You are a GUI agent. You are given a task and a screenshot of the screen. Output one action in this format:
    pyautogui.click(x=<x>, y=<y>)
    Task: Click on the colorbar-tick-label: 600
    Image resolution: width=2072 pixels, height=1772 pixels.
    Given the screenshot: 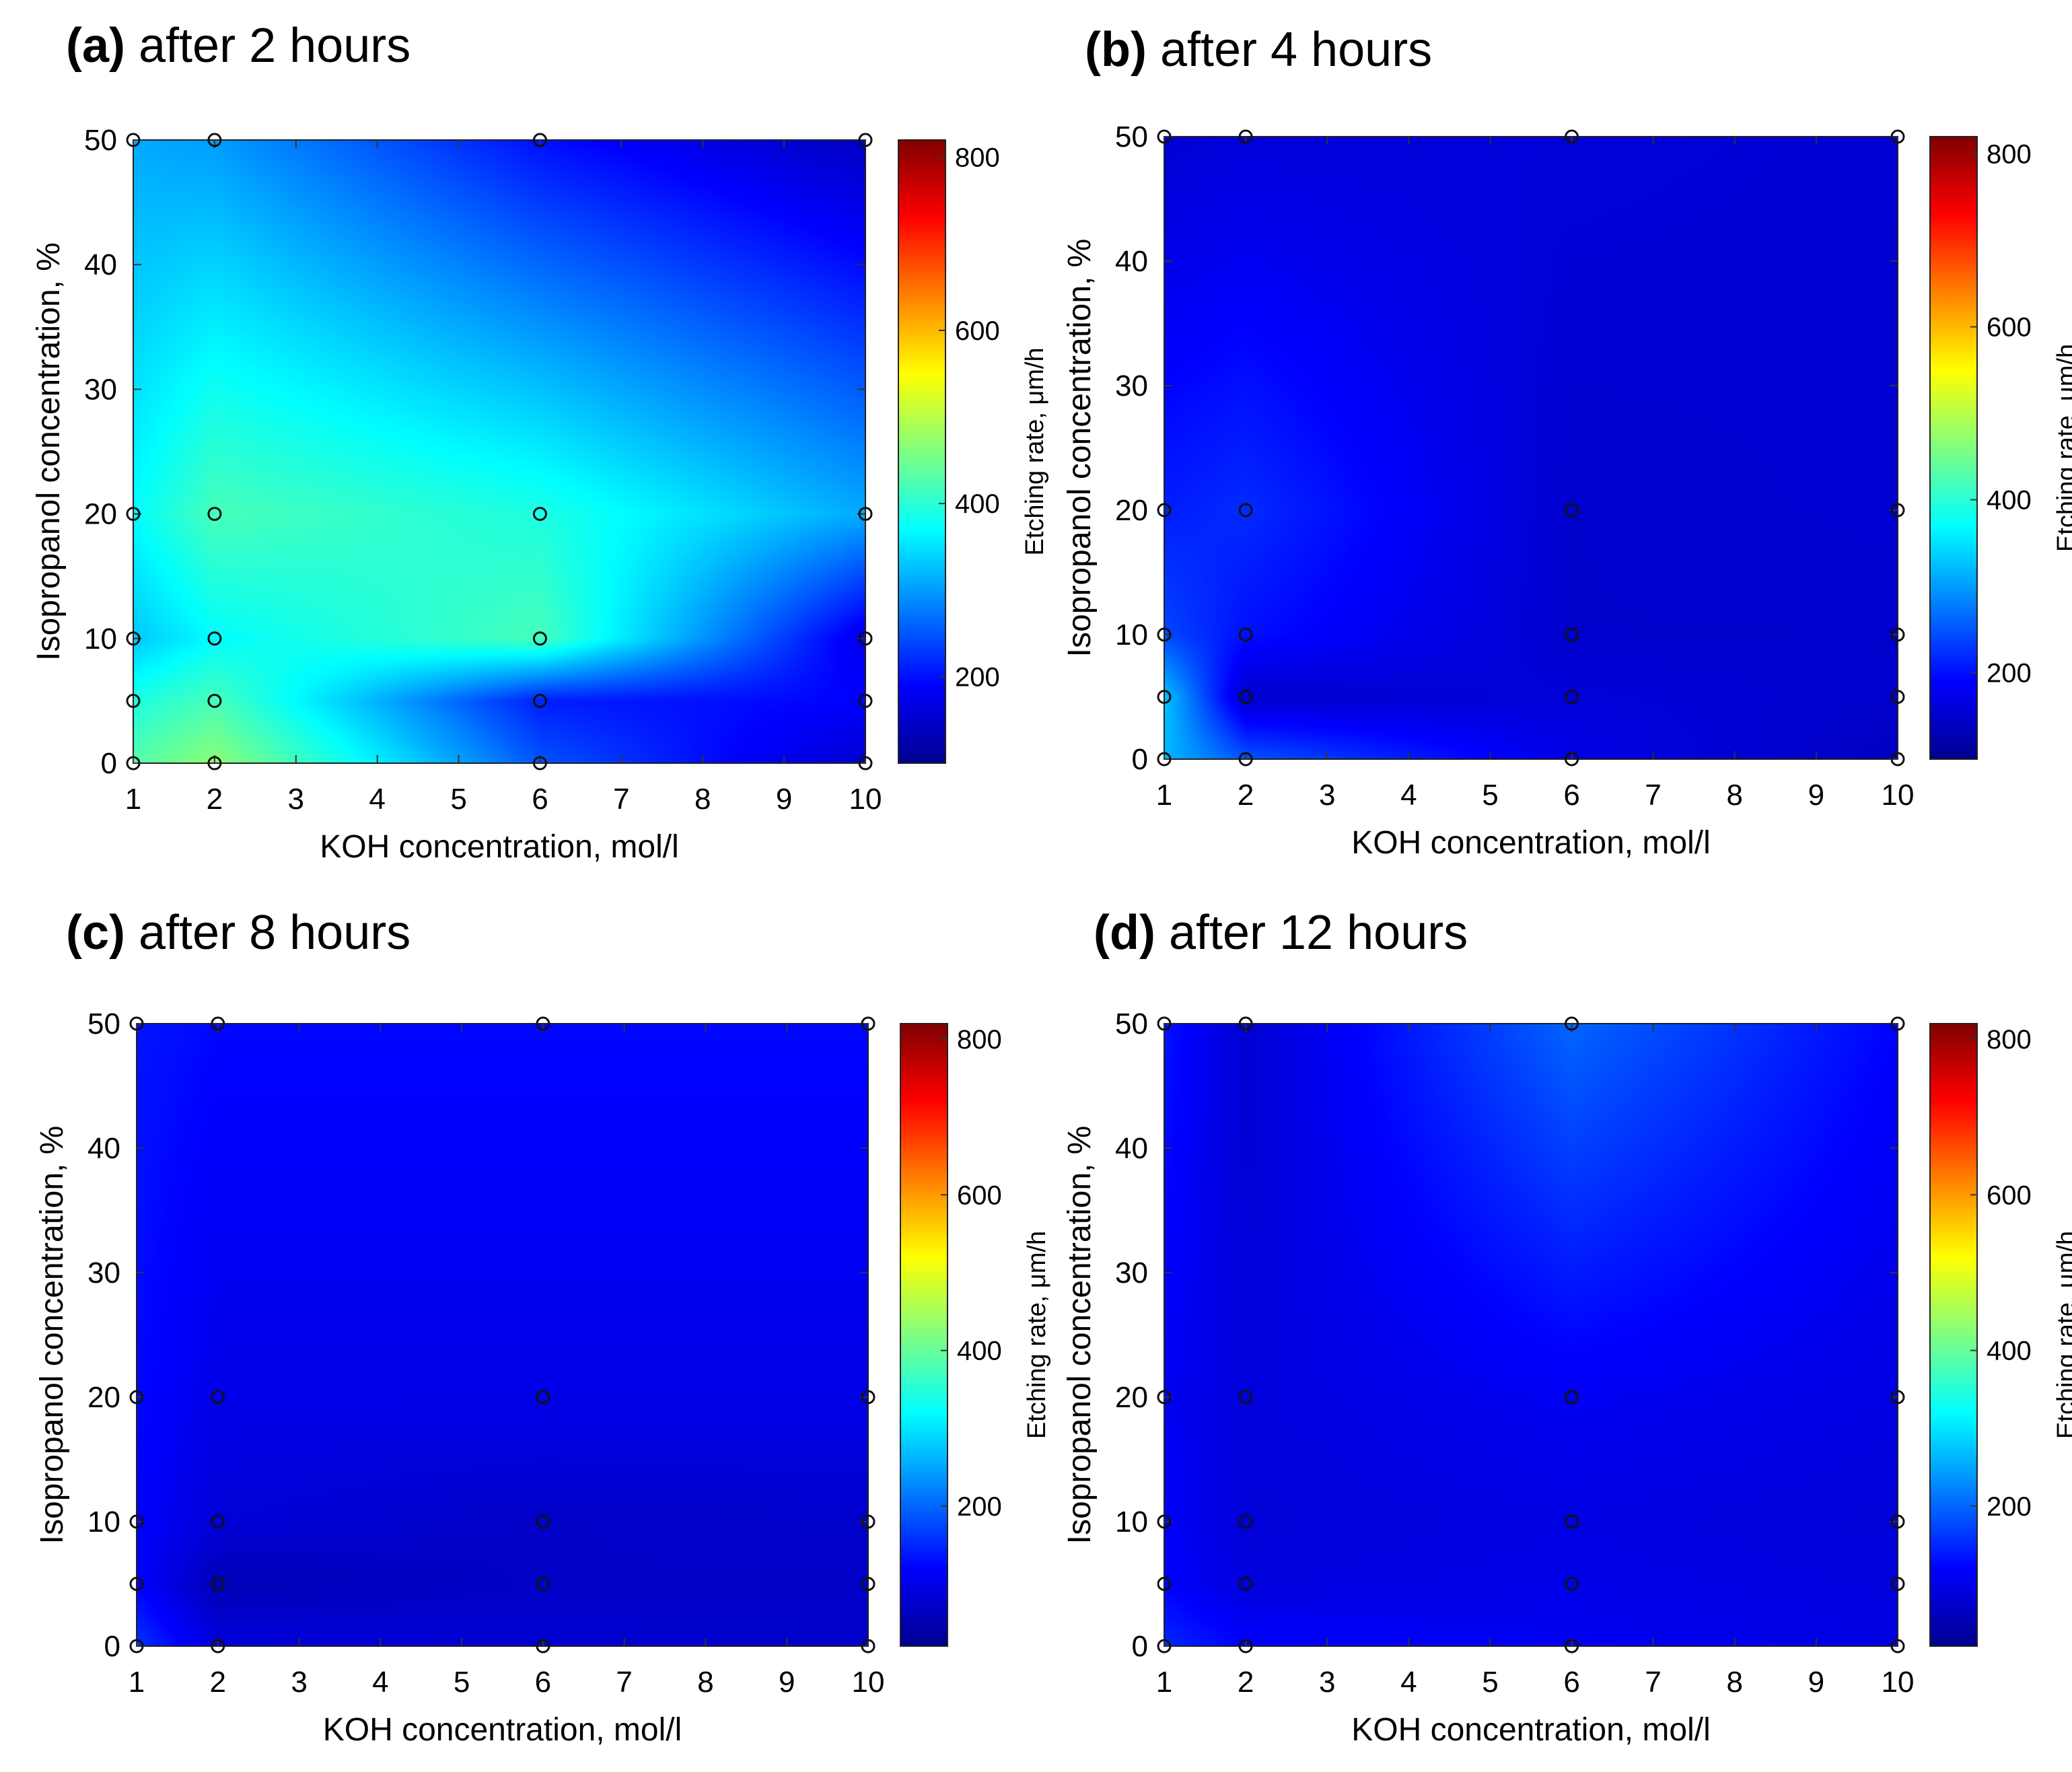 What is the action you would take?
    pyautogui.click(x=2010, y=328)
    